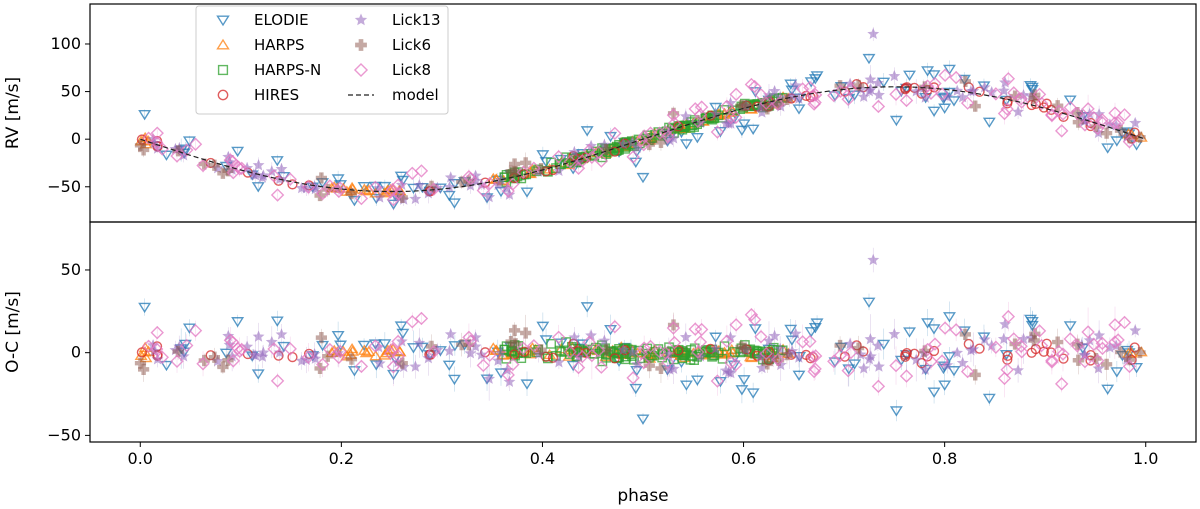 The width and height of the screenshot is (1200, 509). What do you see at coordinates (279, 45) in the screenshot?
I see `legend-label: HARPS` at bounding box center [279, 45].